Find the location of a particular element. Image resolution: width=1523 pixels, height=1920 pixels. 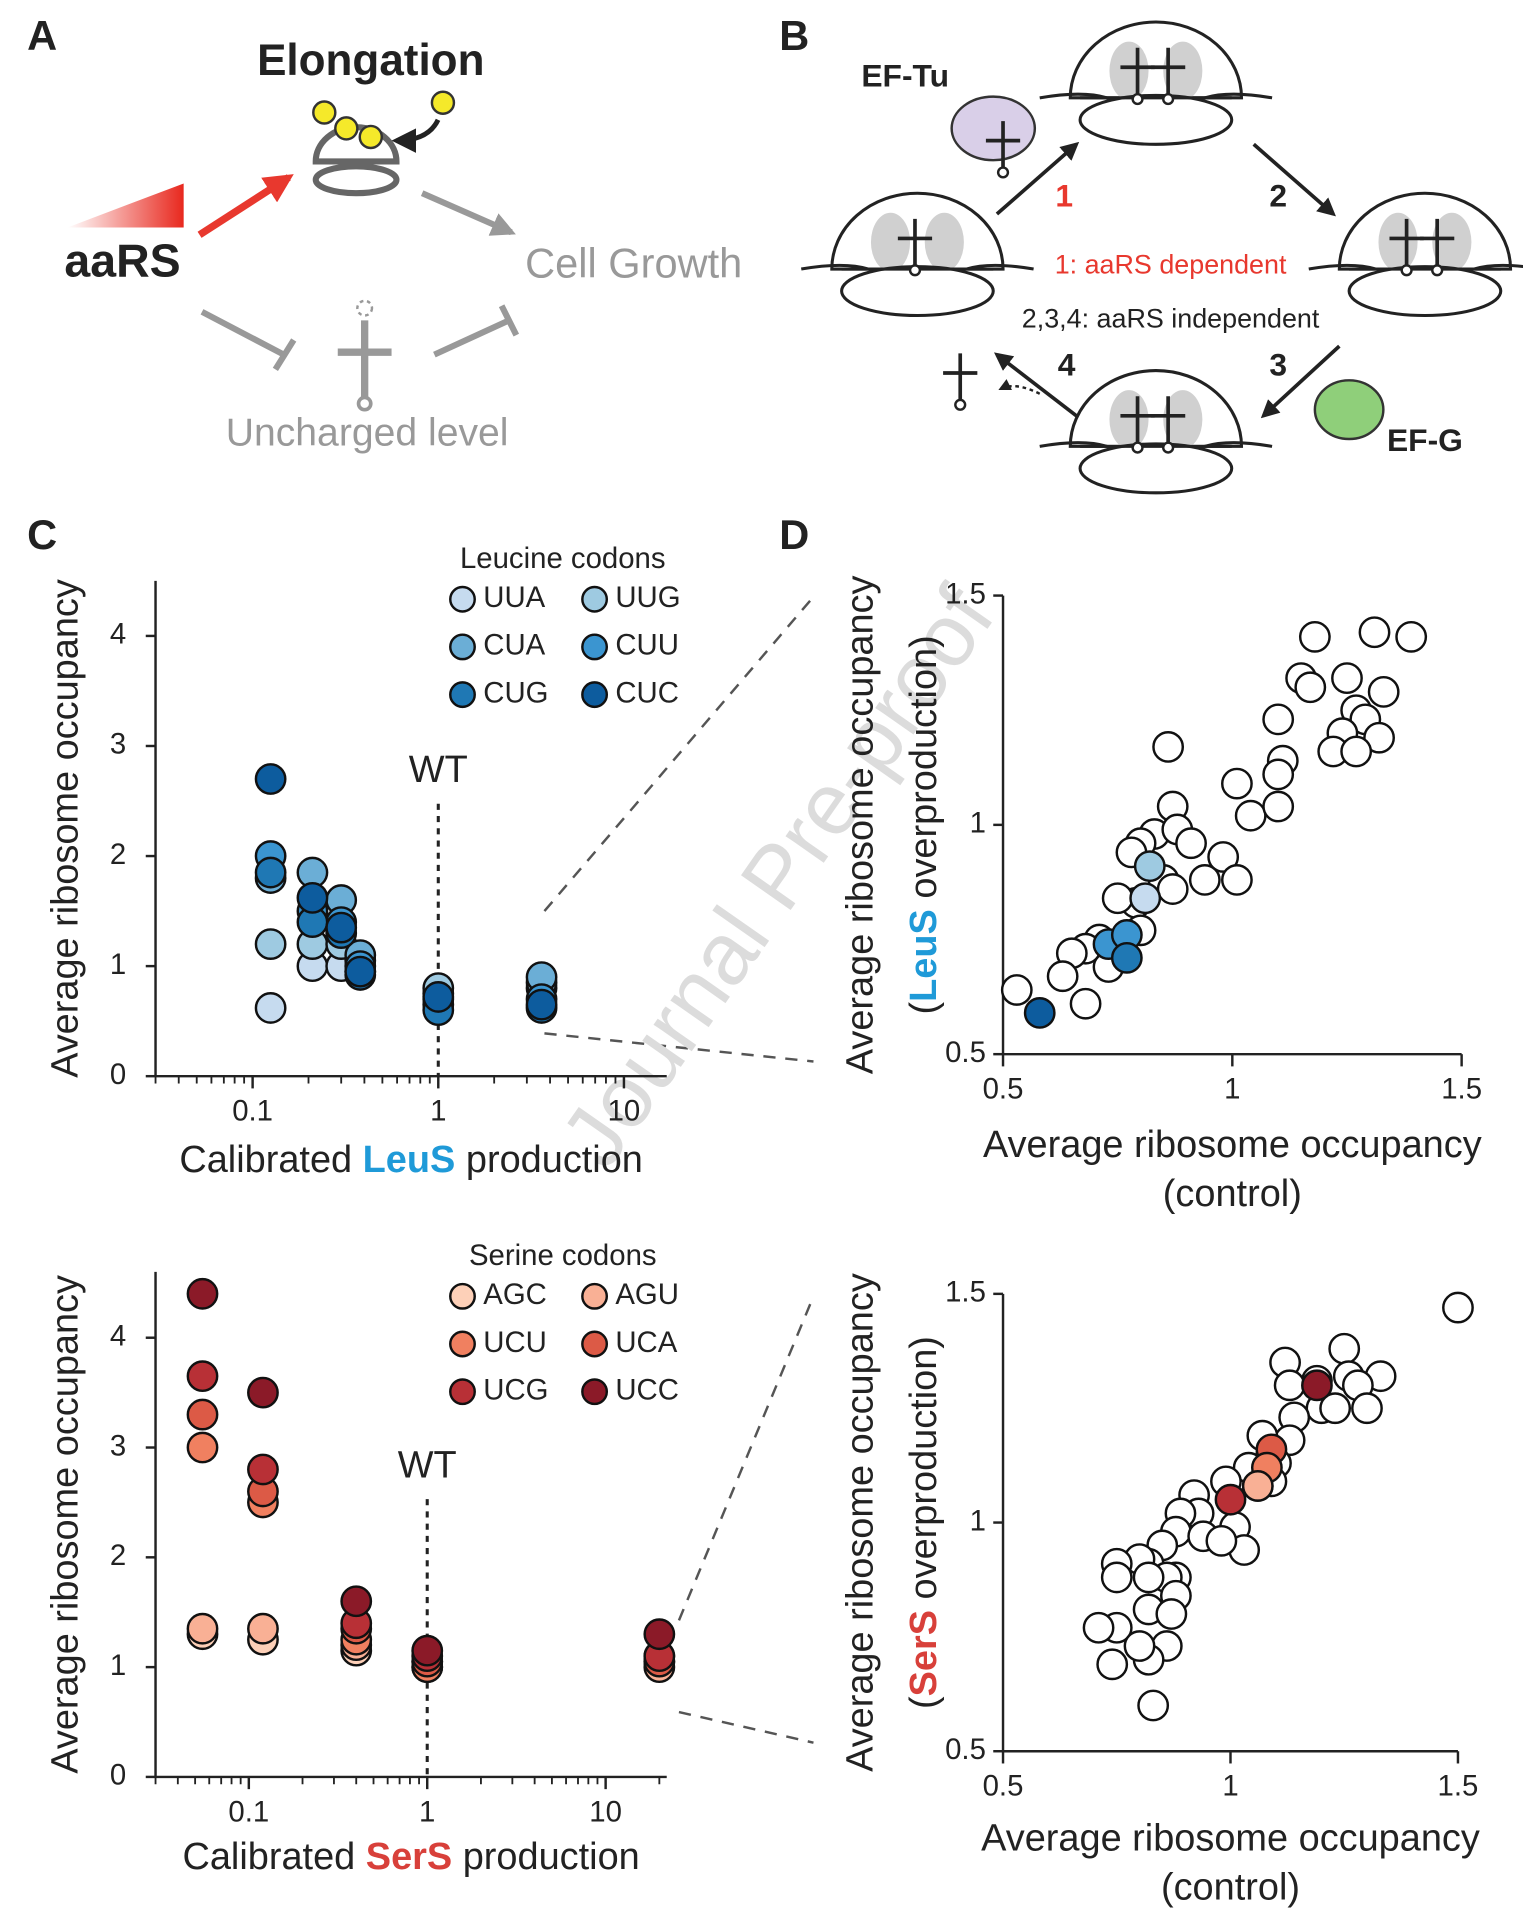

legend-label: AGU is located at coordinates (647, 1294).